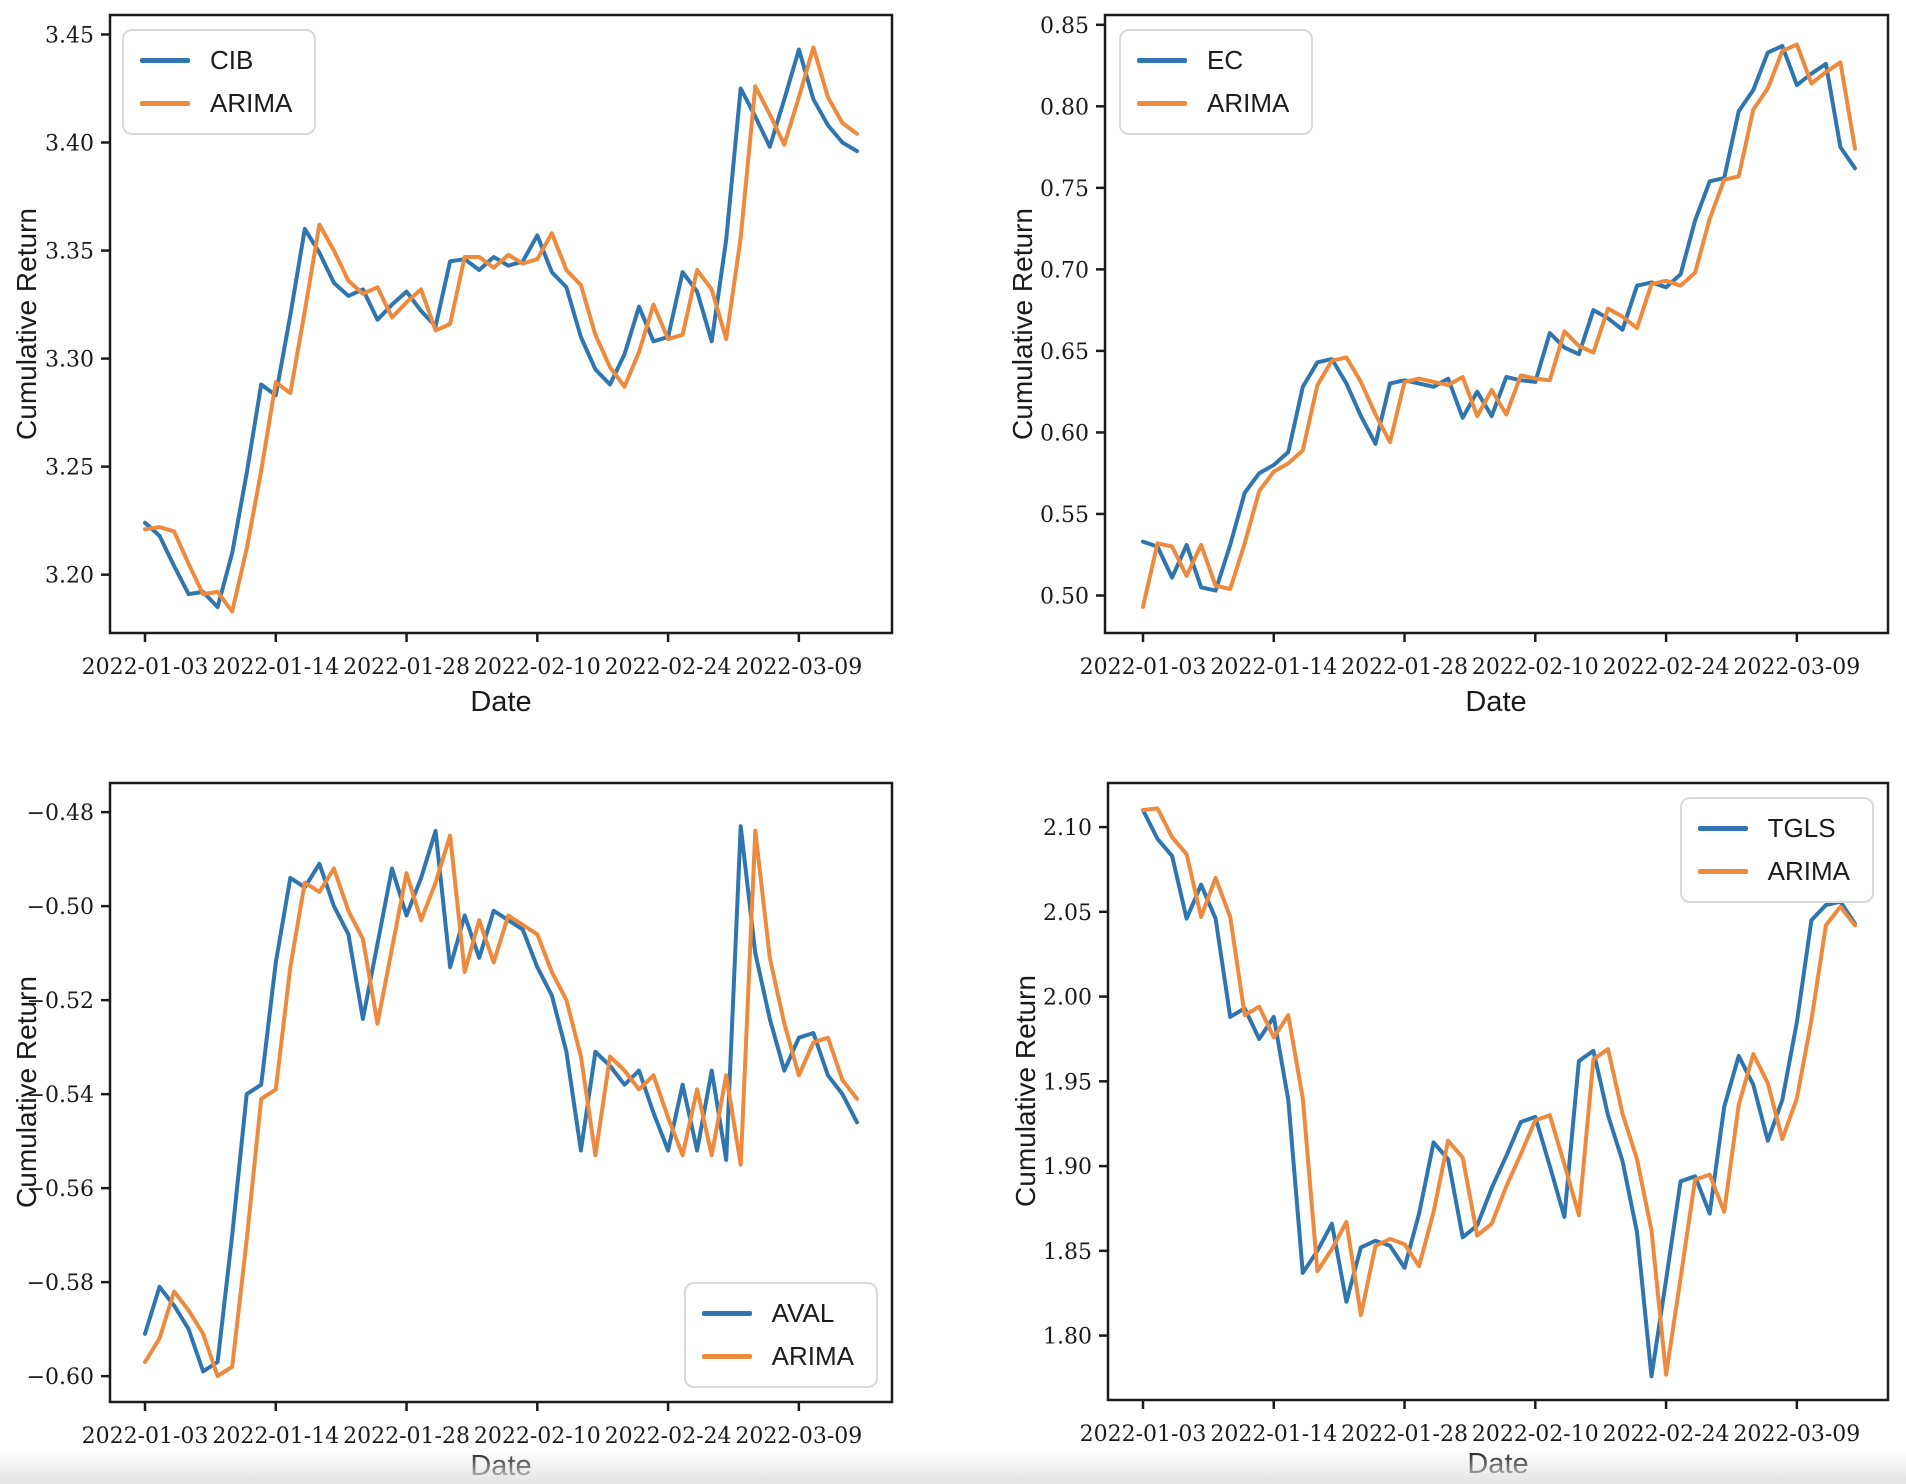 Image resolution: width=1906 pixels, height=1484 pixels. What do you see at coordinates (501, 1099) in the screenshot?
I see `series-line-aval` at bounding box center [501, 1099].